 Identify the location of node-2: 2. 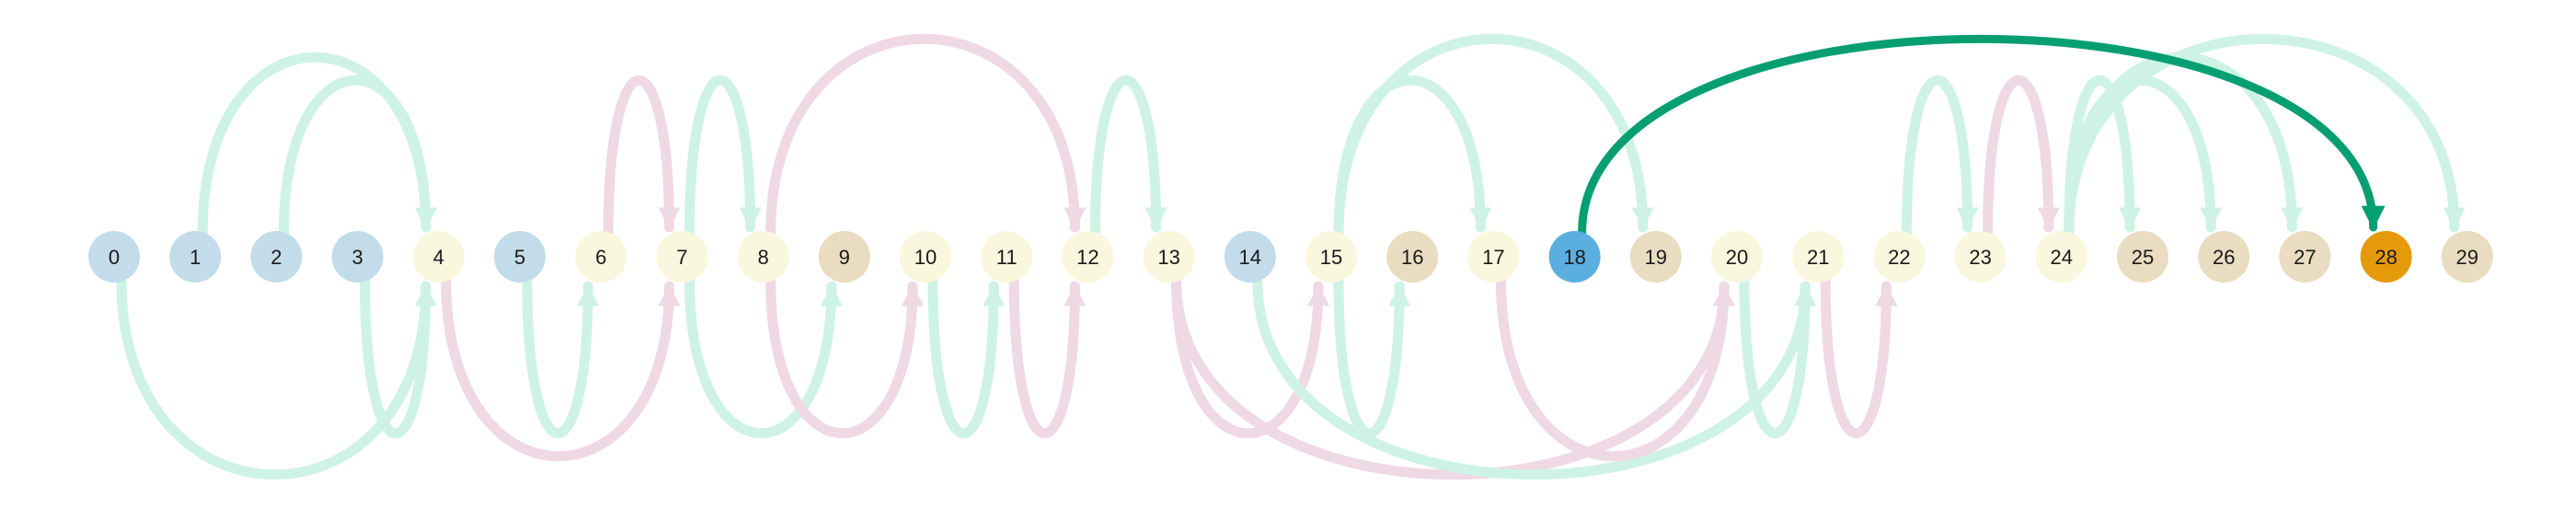
(276, 257).